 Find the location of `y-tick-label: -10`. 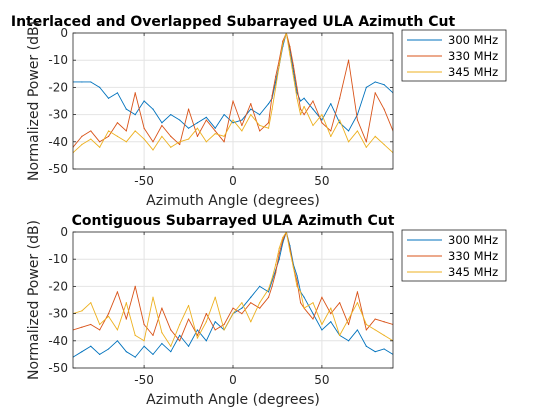

y-tick-label: -10 is located at coordinates (58, 60).